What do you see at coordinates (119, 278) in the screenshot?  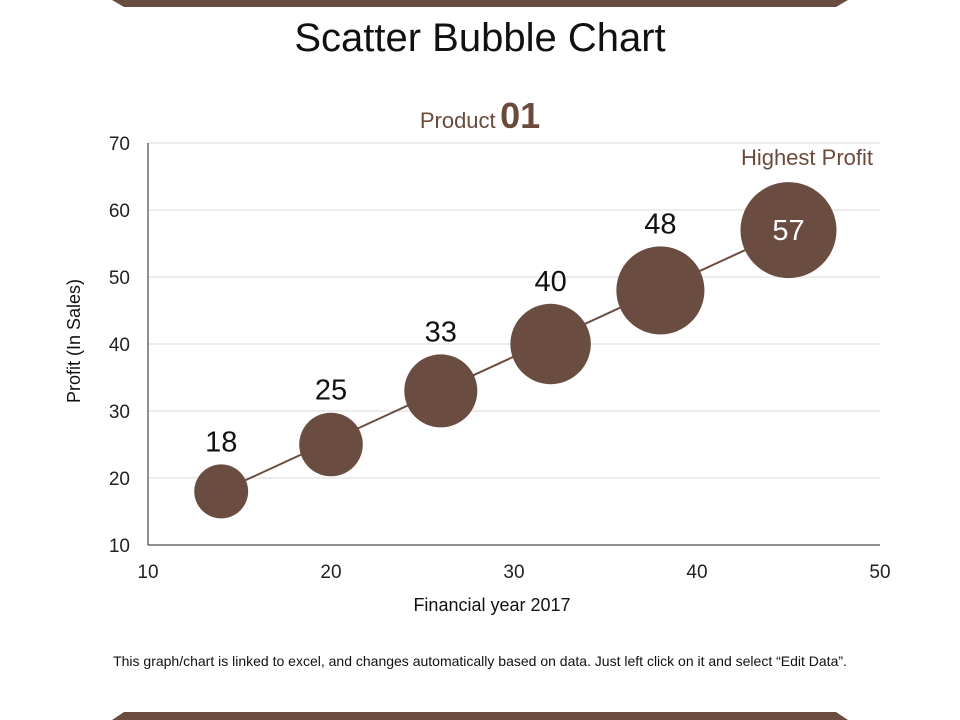 I see `y-tick-label: 50` at bounding box center [119, 278].